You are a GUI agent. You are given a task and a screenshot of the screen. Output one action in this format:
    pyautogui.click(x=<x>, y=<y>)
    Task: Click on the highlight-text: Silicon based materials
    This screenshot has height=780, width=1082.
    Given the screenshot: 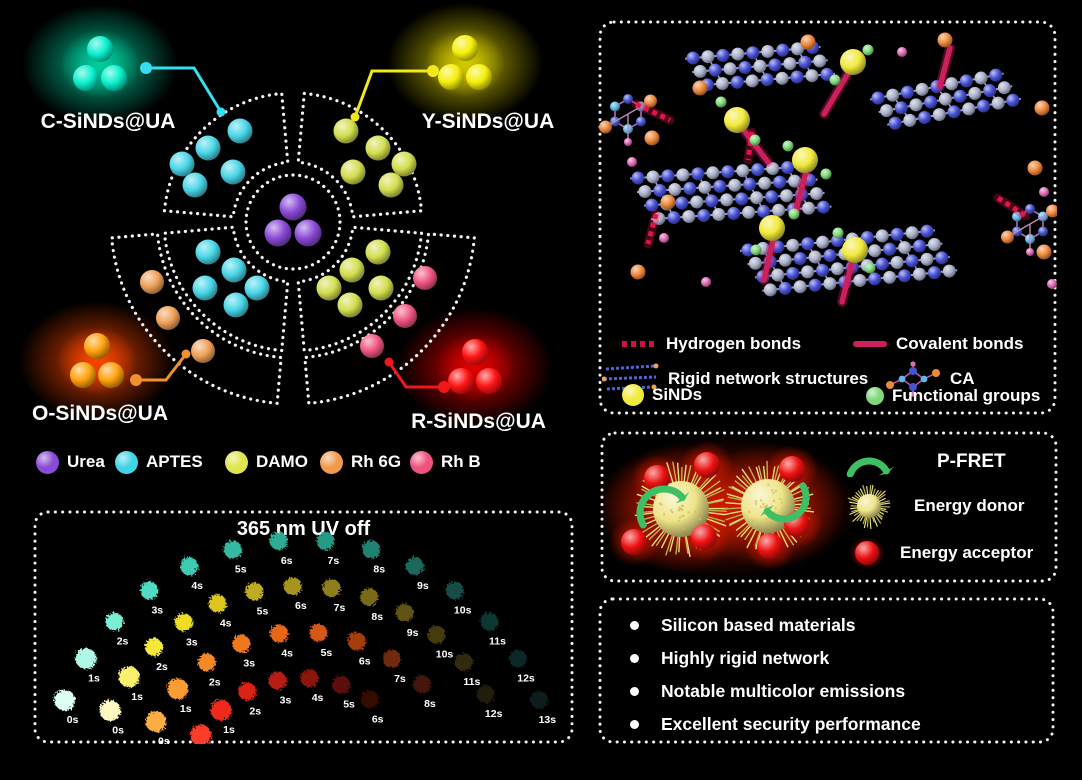 What is the action you would take?
    pyautogui.click(x=758, y=625)
    